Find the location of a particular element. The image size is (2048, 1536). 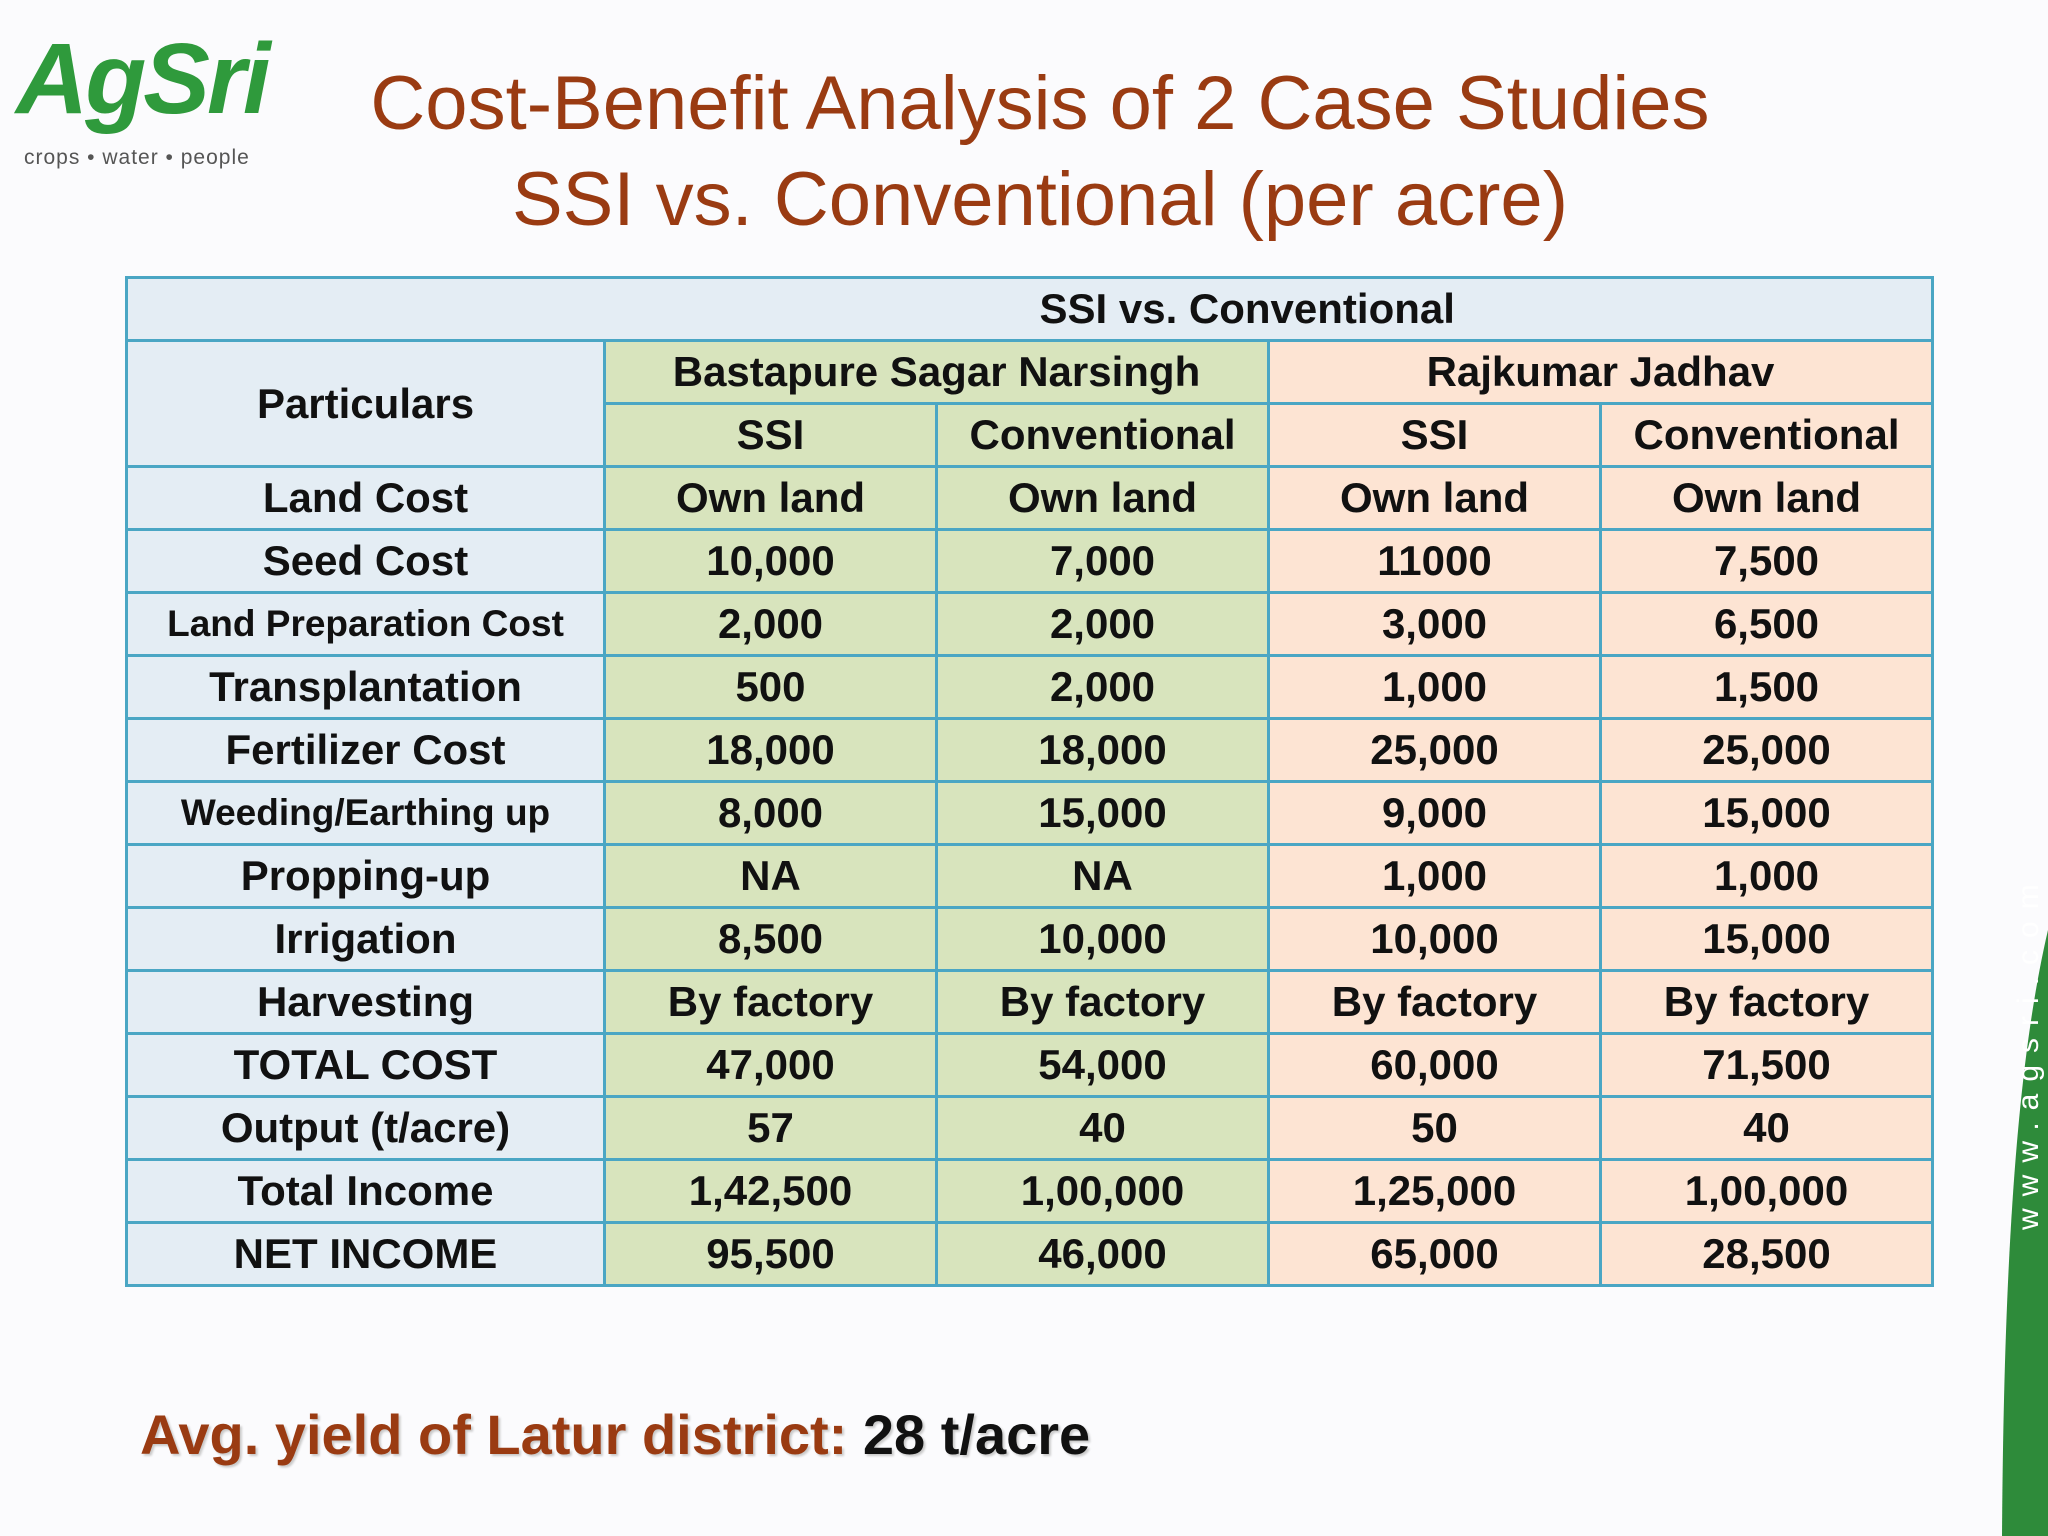

table-row: Transplantation 500 2,000 1,000 1,500 is located at coordinates (1029, 687).